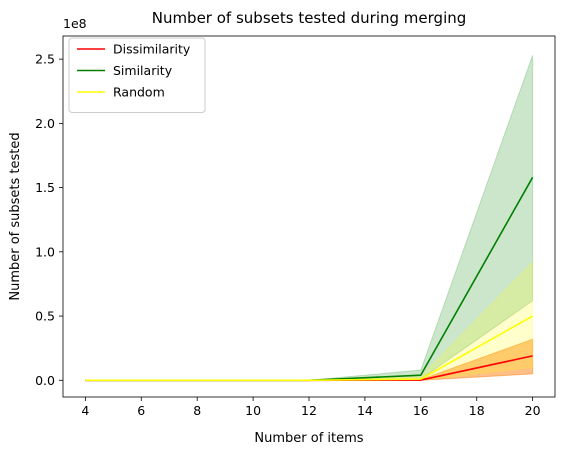  Describe the element at coordinates (365, 410) in the screenshot. I see `x-tick-label: 14` at that location.